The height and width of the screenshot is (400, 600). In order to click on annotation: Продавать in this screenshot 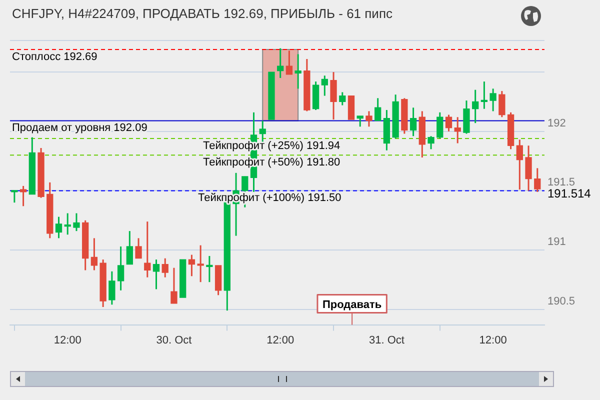, I will do `click(352, 304)`.